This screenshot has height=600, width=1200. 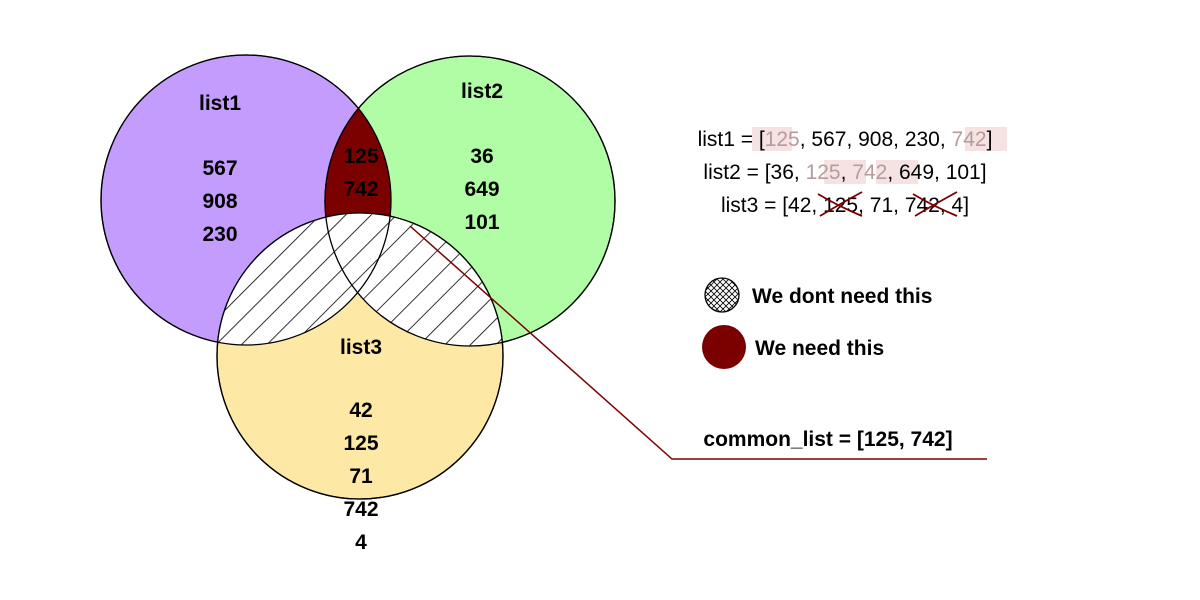 What do you see at coordinates (876, 139) in the screenshot?
I see `code-text: , 567, 908, 230,` at bounding box center [876, 139].